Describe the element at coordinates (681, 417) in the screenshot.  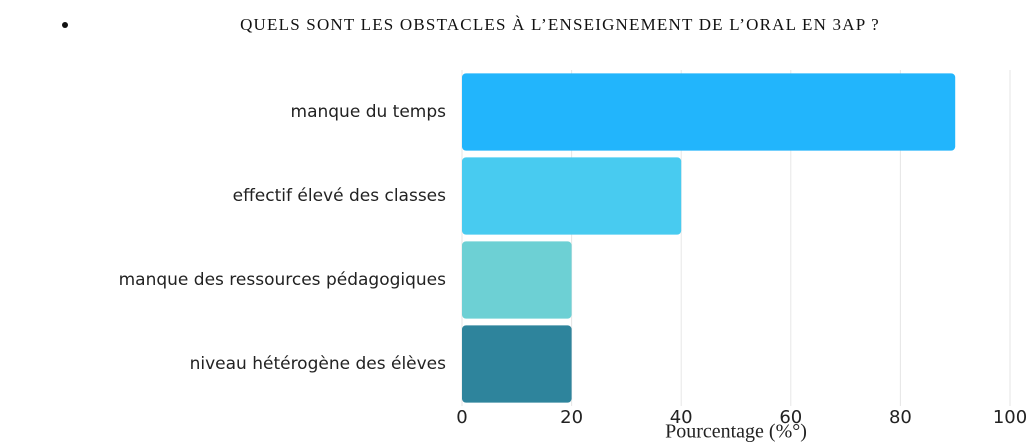
I see `x-tick-label: 40` at that location.